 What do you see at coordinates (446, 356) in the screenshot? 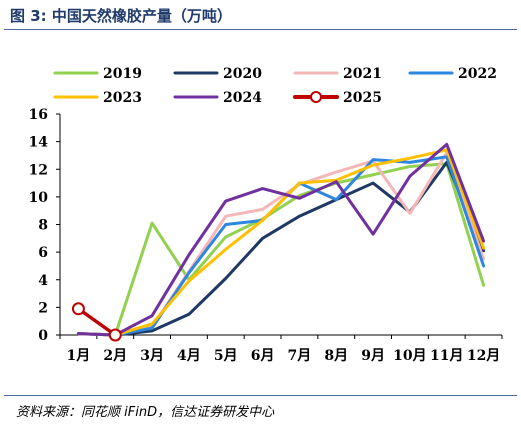
I see `x-tick-label: 11月` at bounding box center [446, 356].